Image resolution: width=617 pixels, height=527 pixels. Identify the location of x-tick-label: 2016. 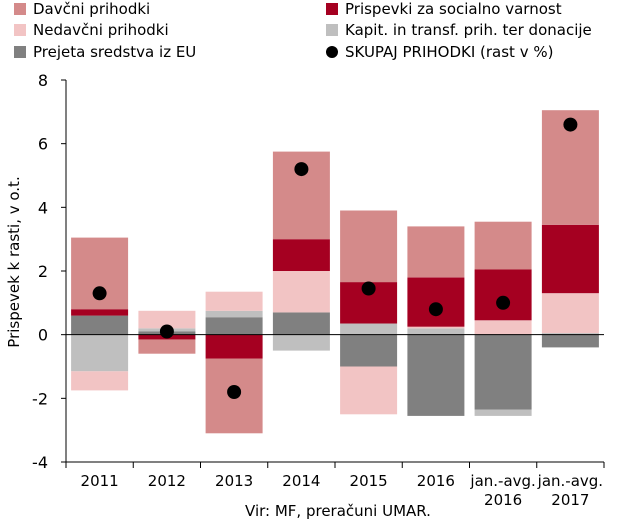
(436, 481).